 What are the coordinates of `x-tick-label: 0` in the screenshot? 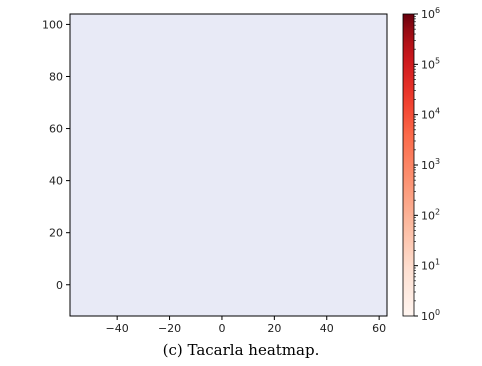 It's located at (221, 328).